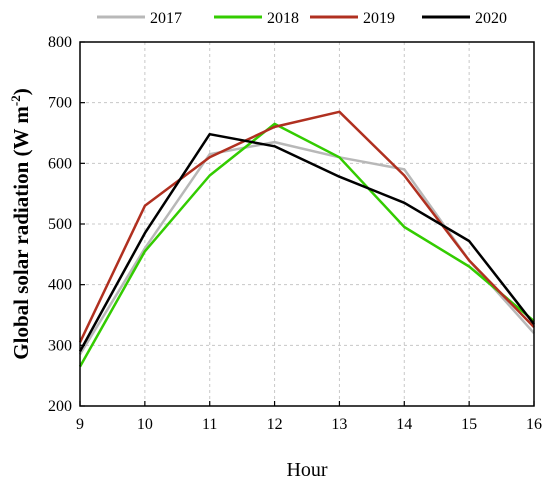 Image resolution: width=550 pixels, height=485 pixels. What do you see at coordinates (60, 285) in the screenshot?
I see `y-tick-label: 400` at bounding box center [60, 285].